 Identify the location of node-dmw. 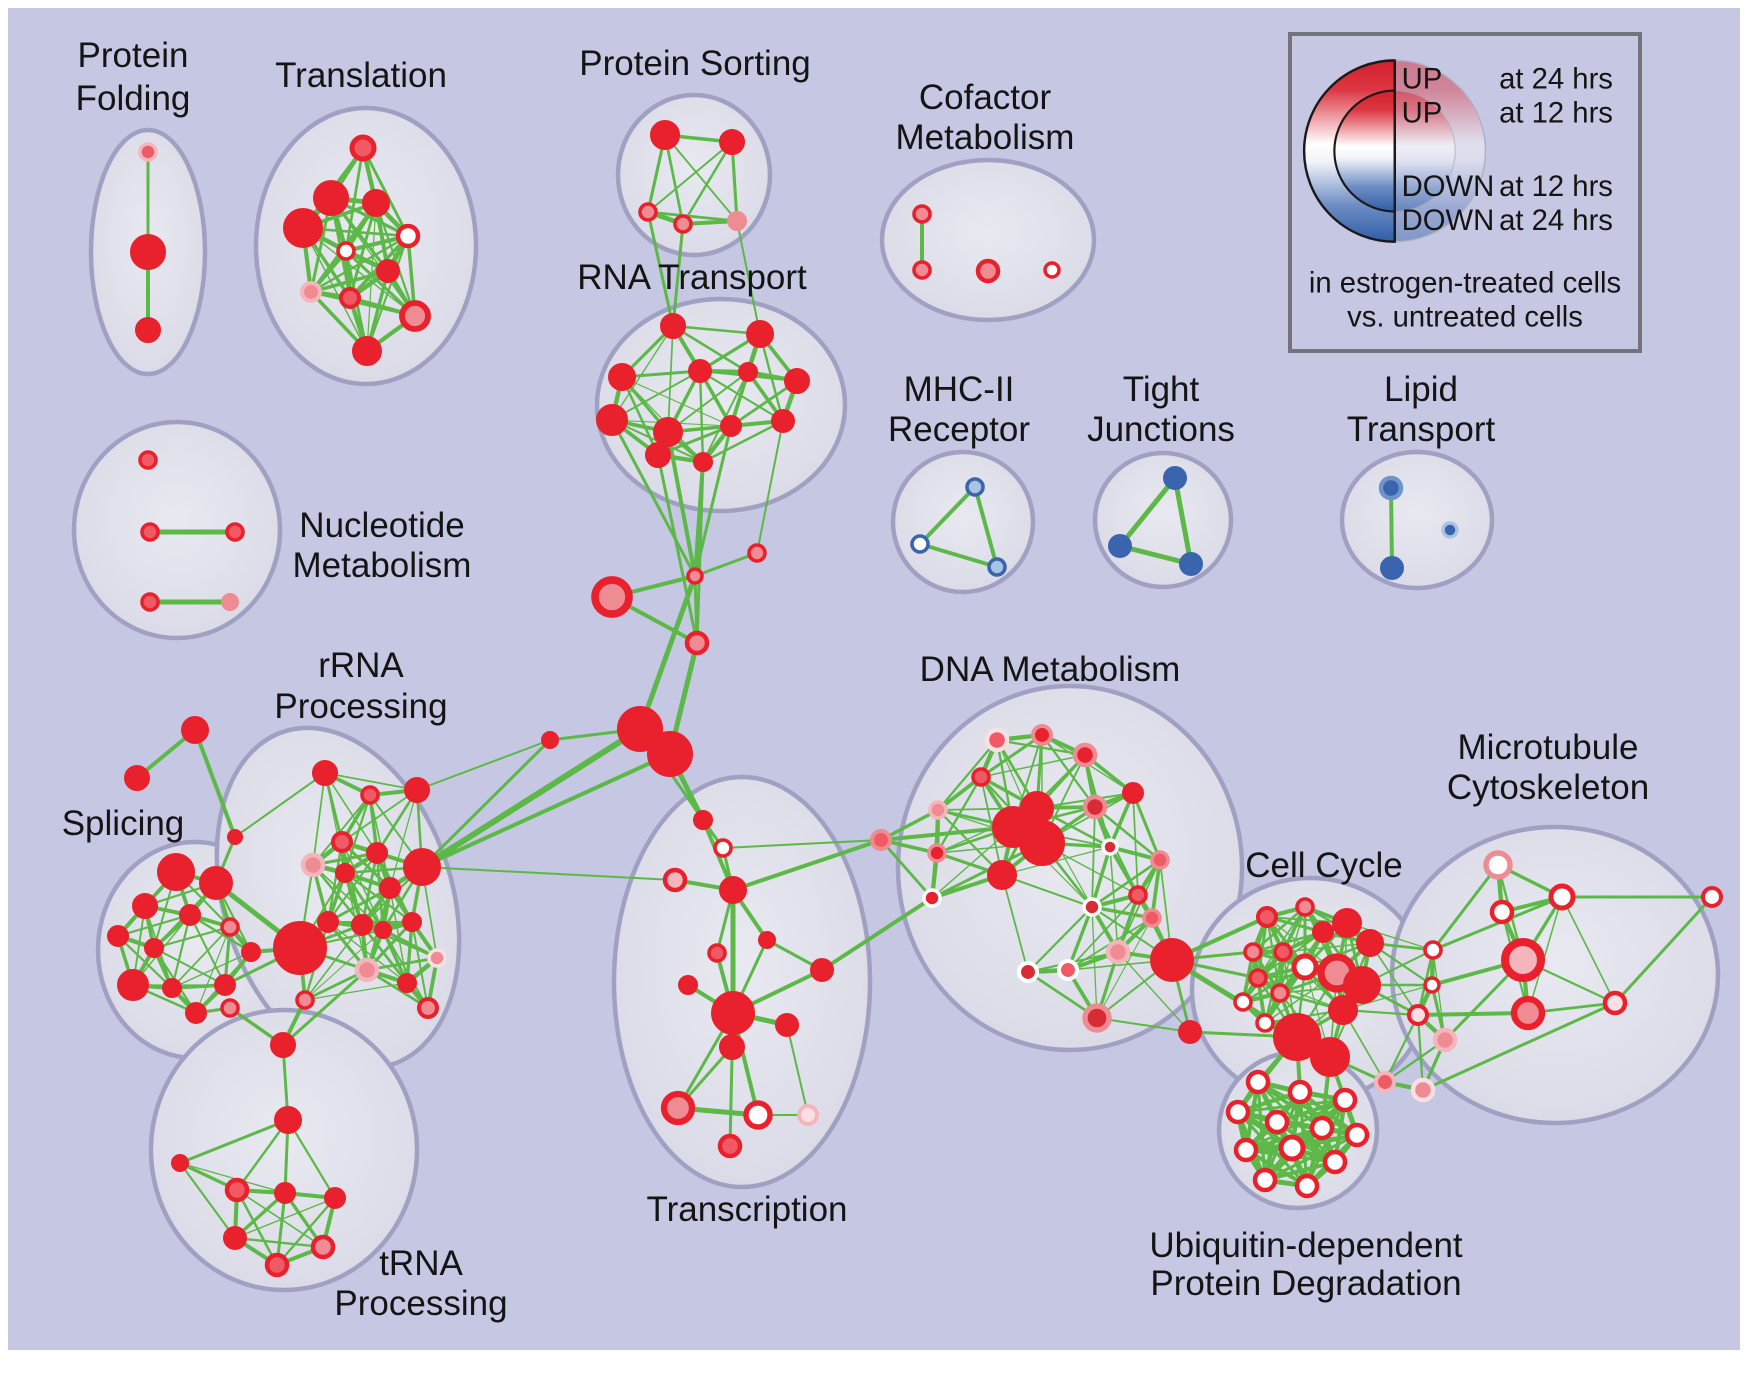
(932, 898).